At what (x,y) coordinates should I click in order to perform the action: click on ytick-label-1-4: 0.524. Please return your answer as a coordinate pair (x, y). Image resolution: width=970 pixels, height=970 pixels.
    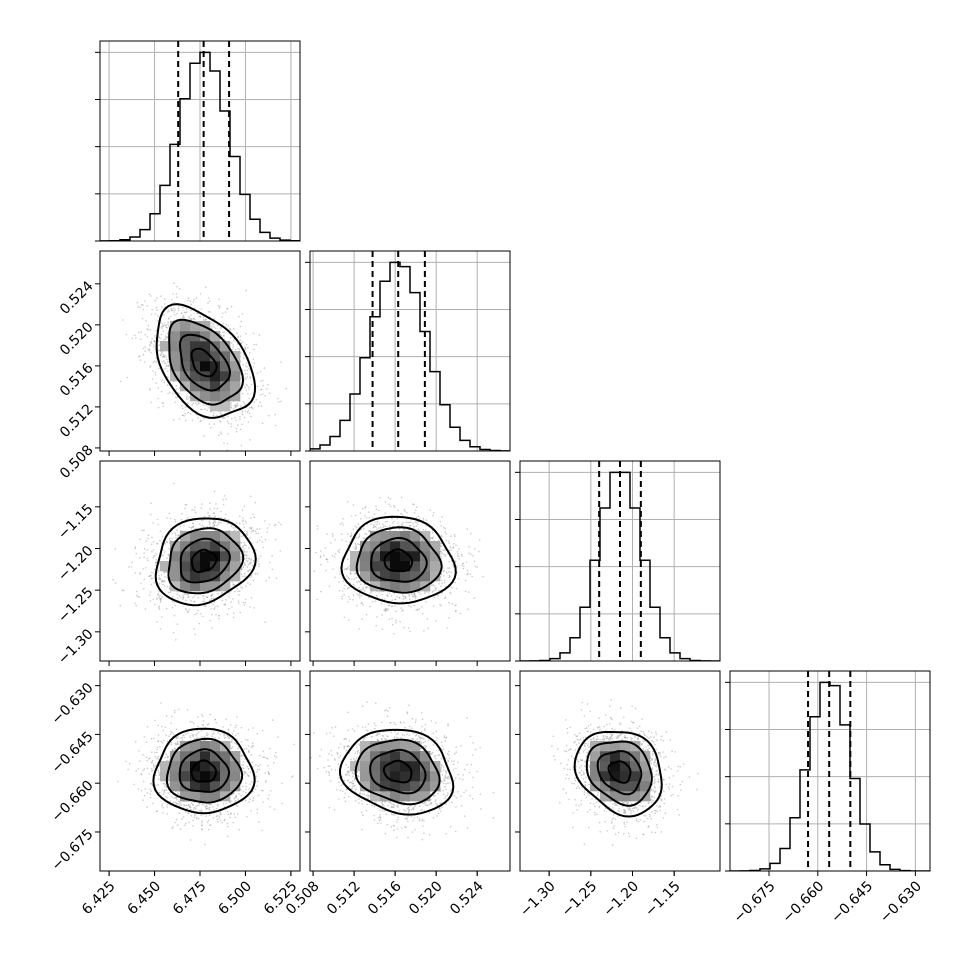
    Looking at the image, I should click on (77, 298).